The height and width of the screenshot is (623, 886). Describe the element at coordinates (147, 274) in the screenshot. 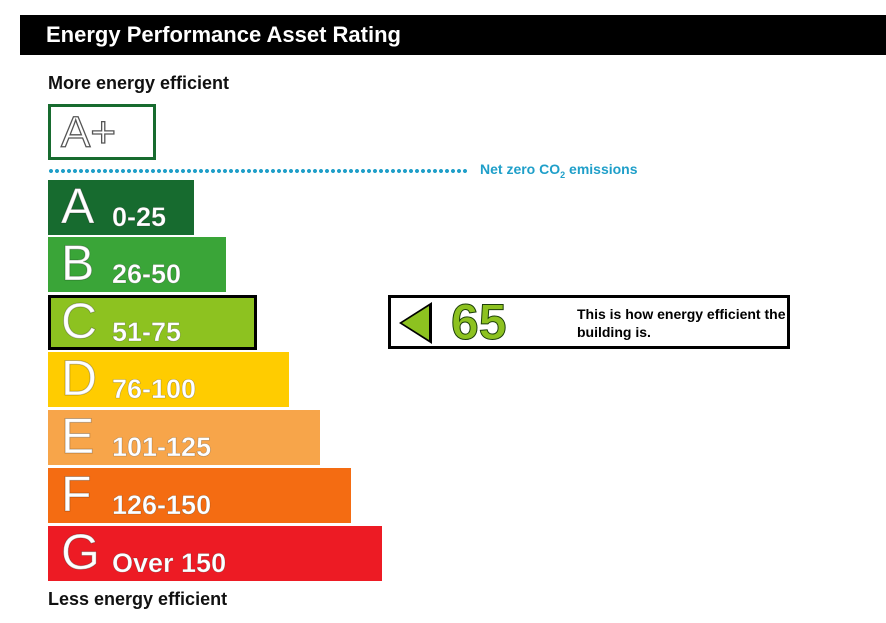

I see `band-range: 26-50` at that location.